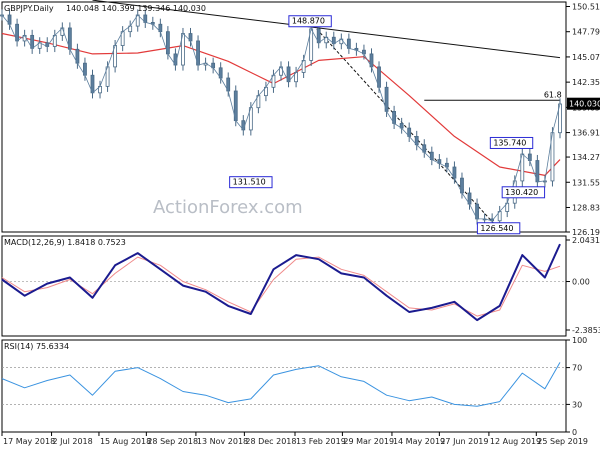 The height and width of the screenshot is (454, 600). I want to click on rsi-y-tick-label: 100, so click(579, 340).